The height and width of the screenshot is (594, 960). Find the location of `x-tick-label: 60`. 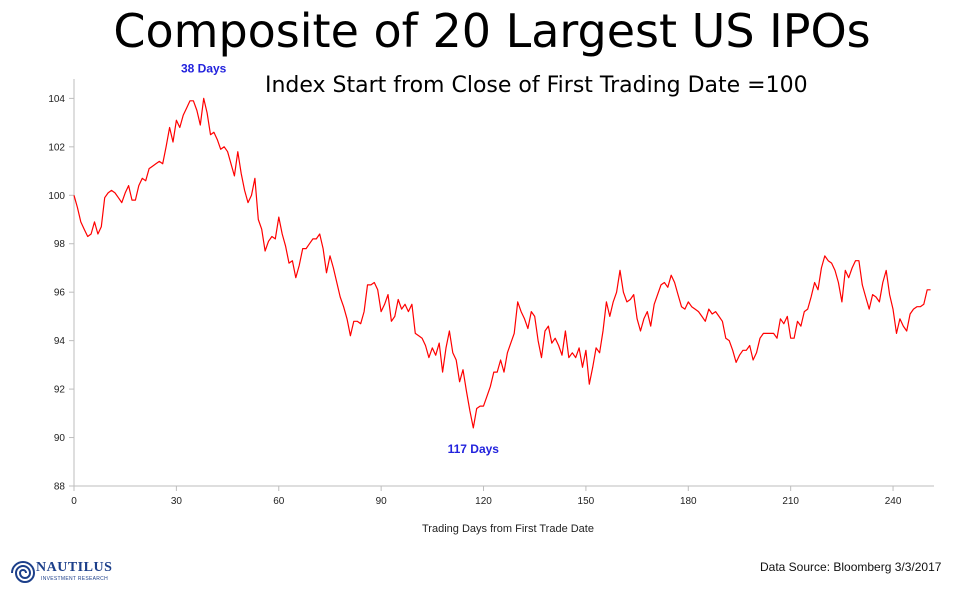

x-tick-label: 60 is located at coordinates (279, 501).